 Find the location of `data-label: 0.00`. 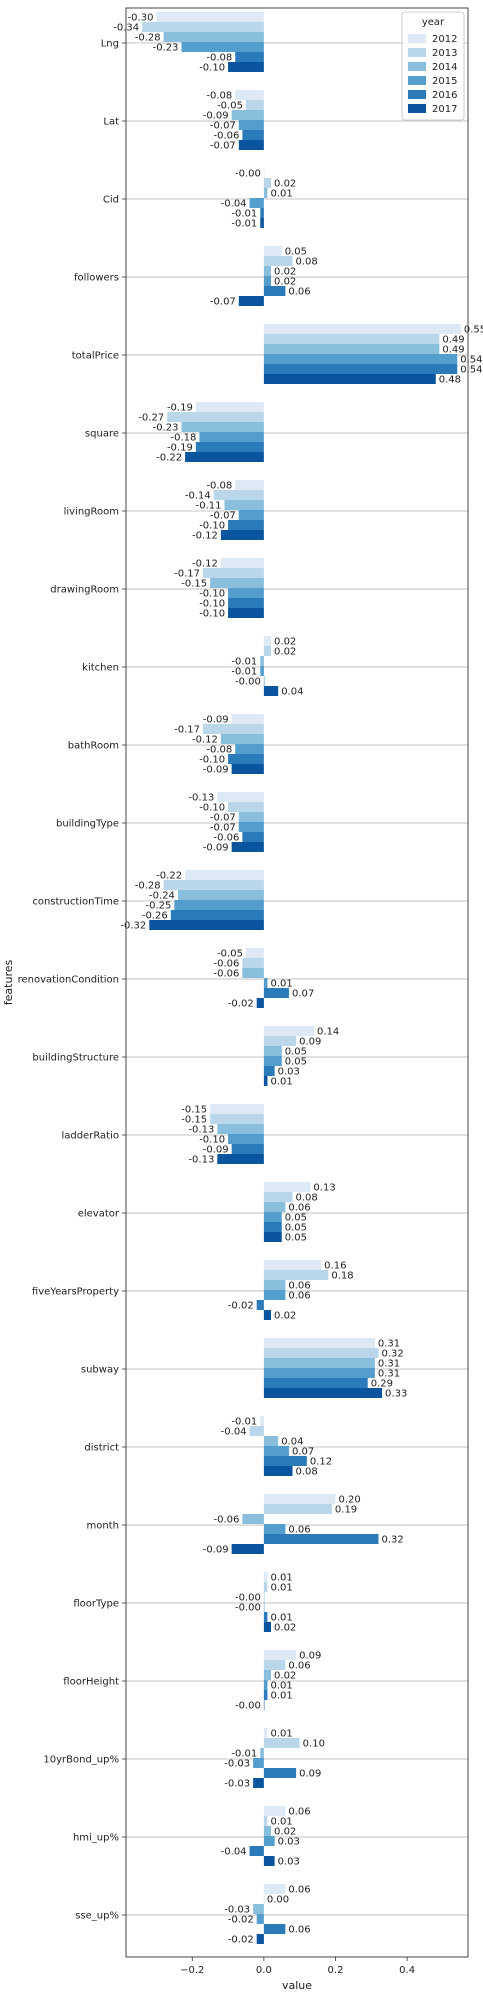

data-label: 0.00 is located at coordinates (278, 1900).